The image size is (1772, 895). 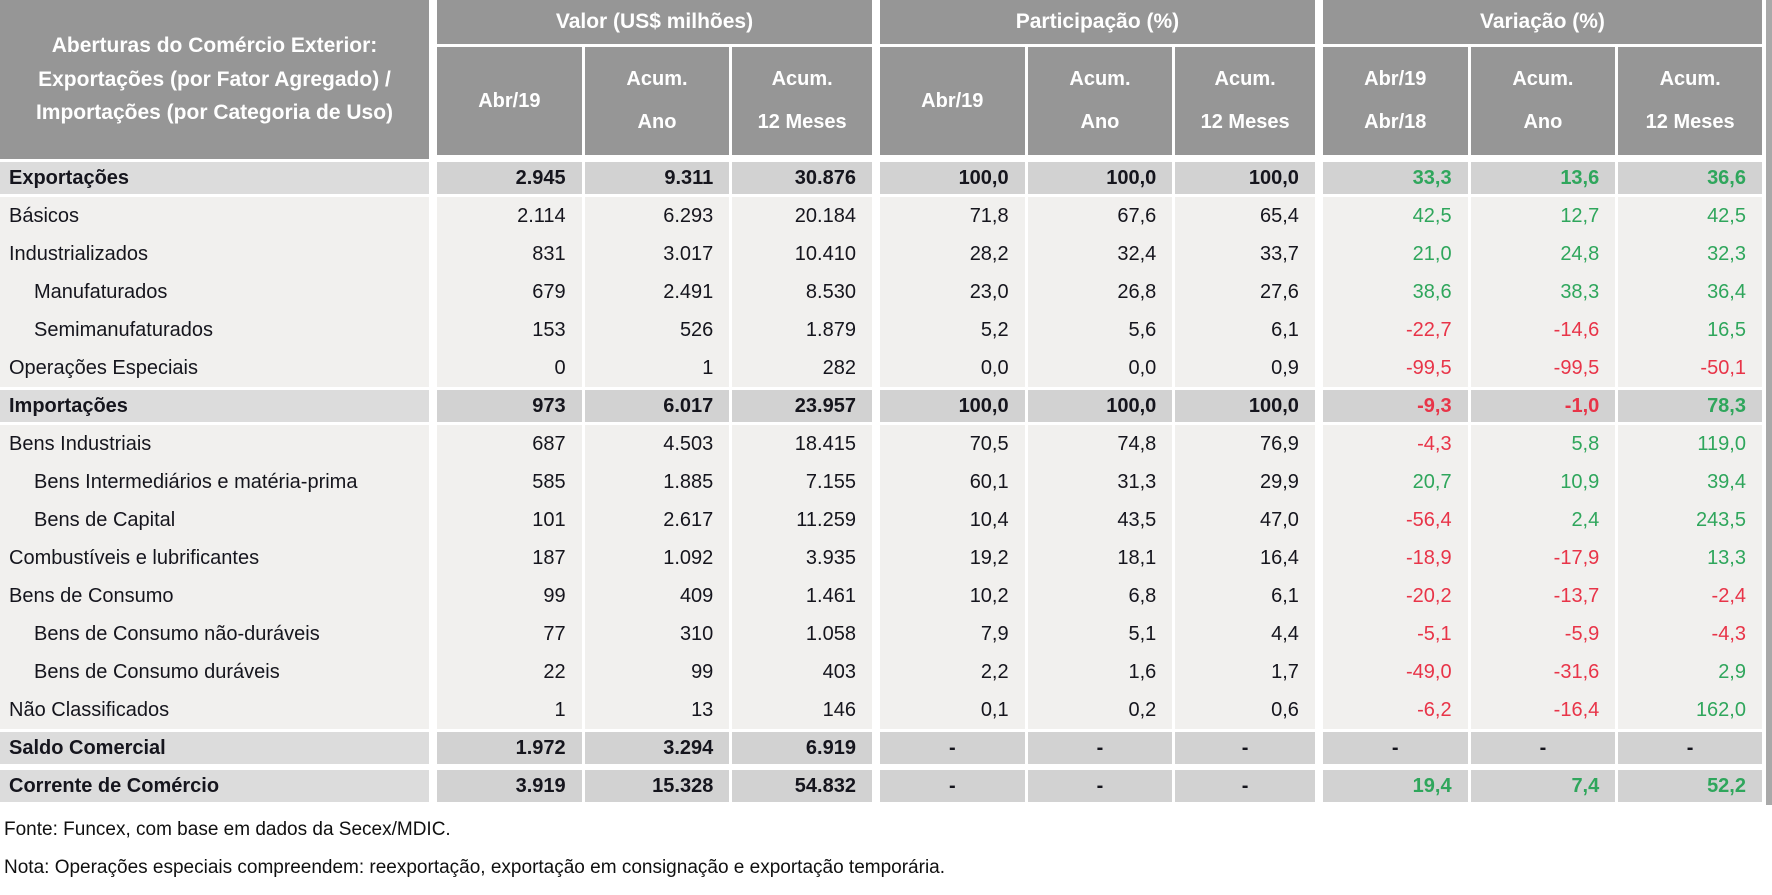 I want to click on share-cell: 7,9, so click(x=953, y=634).